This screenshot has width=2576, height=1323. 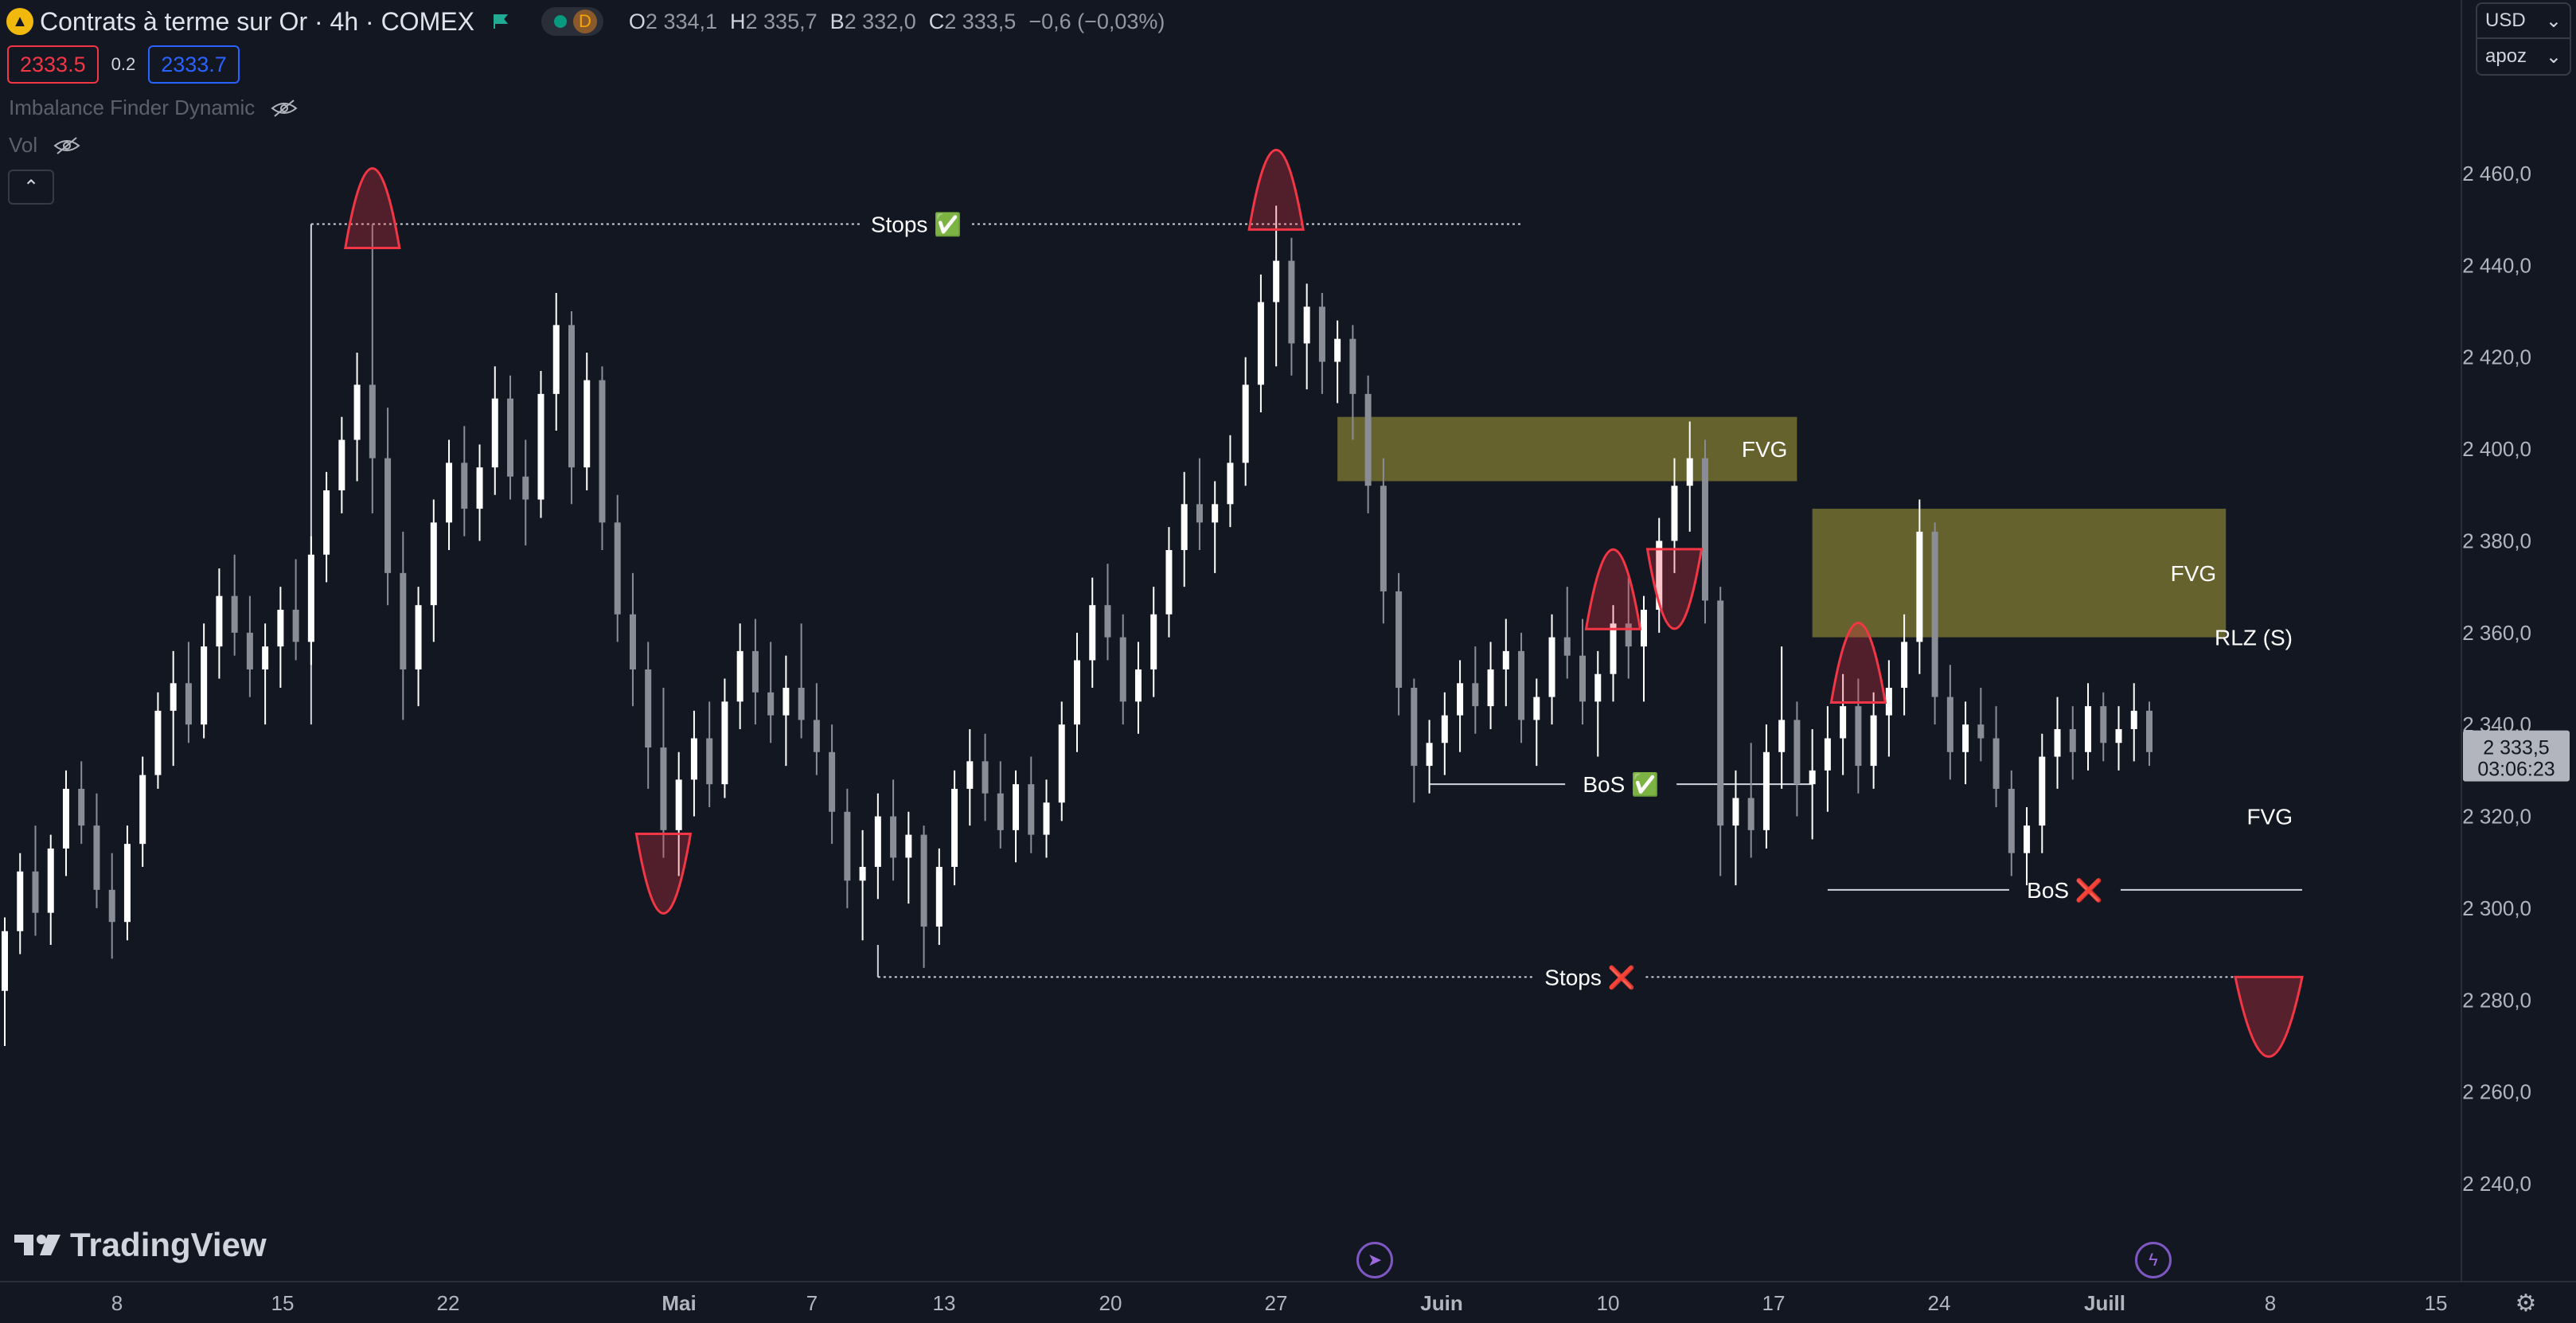 What do you see at coordinates (1608, 1303) in the screenshot?
I see `x-tick-label: 10` at bounding box center [1608, 1303].